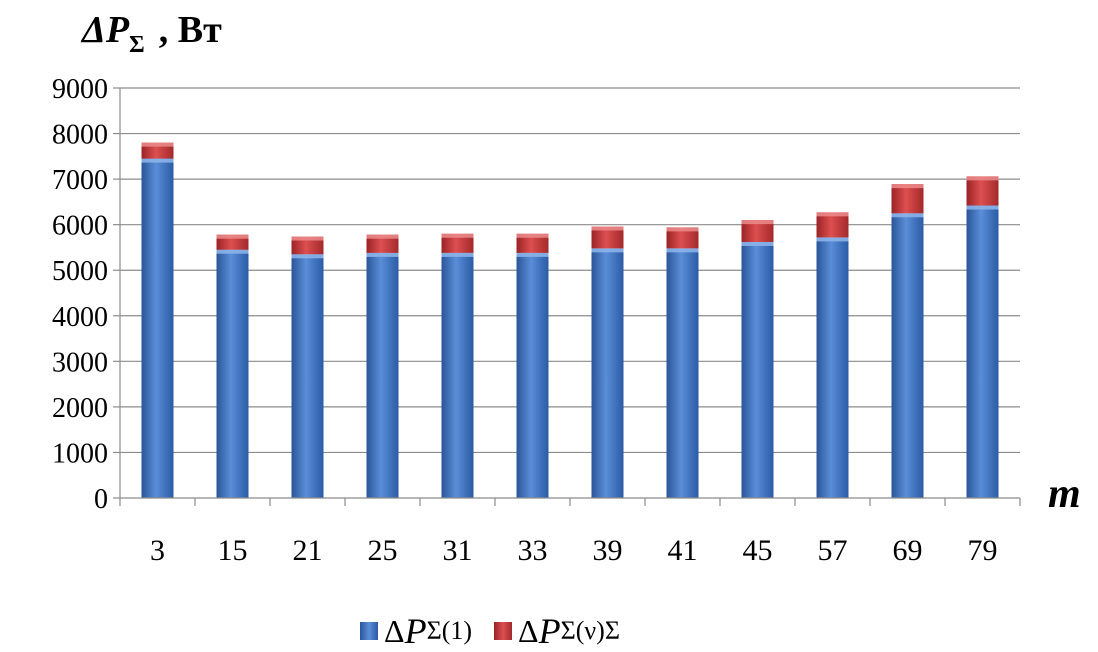  Describe the element at coordinates (80, 89) in the screenshot. I see `y-tick-label: 9000` at that location.